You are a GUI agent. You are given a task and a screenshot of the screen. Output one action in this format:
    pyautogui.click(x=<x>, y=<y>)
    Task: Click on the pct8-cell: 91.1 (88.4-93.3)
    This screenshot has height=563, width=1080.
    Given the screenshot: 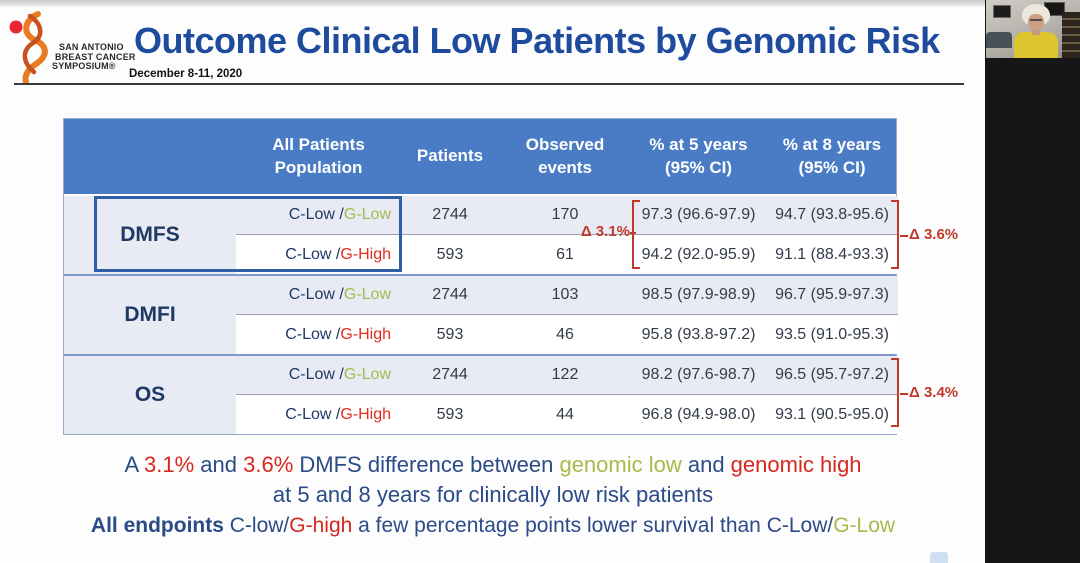 What is the action you would take?
    pyautogui.click(x=832, y=254)
    